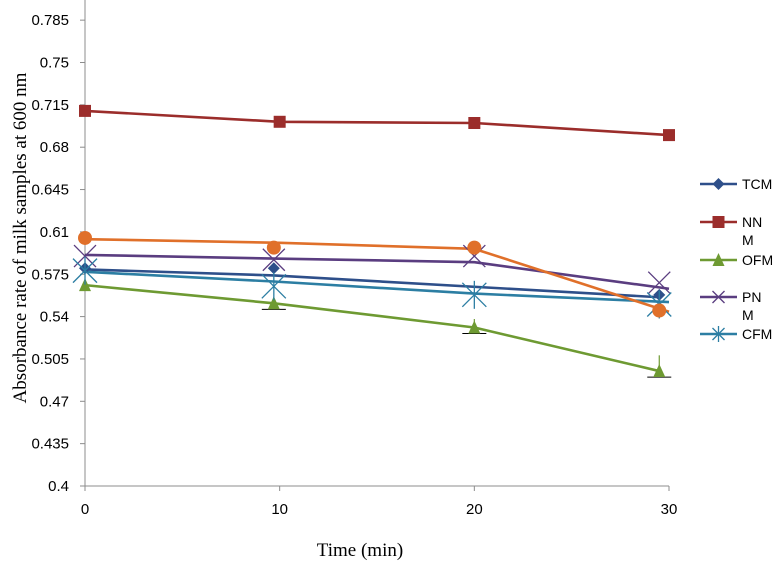  Describe the element at coordinates (757, 260) in the screenshot. I see `legend-label: OFM` at that location.